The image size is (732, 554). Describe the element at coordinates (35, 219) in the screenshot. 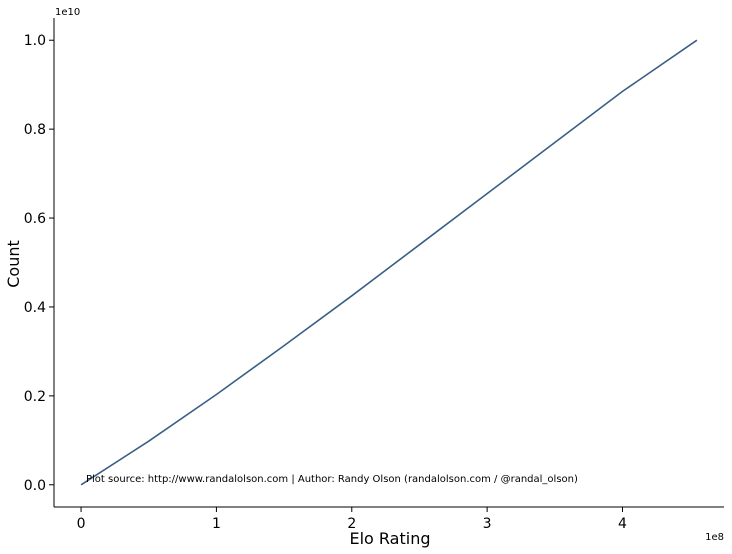

I see `y-tick-label: 0.6` at that location.